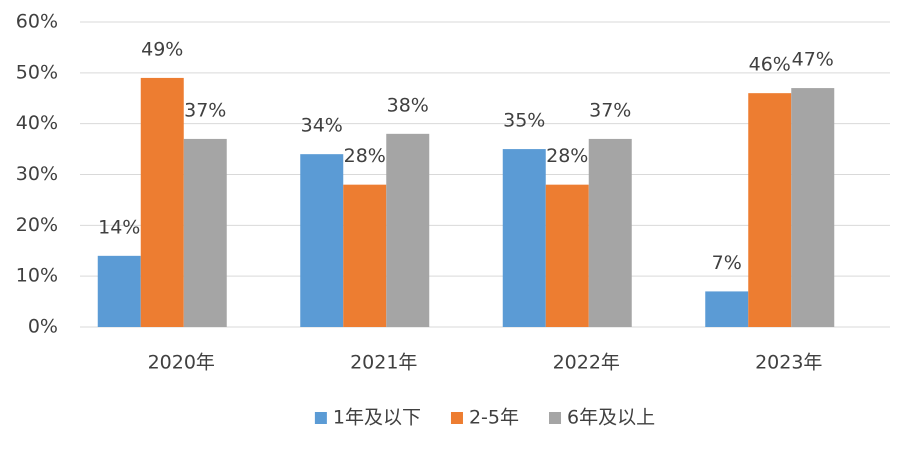 Image resolution: width=908 pixels, height=450 pixels. Describe the element at coordinates (770, 65) in the screenshot. I see `data-label: 46%` at that location.